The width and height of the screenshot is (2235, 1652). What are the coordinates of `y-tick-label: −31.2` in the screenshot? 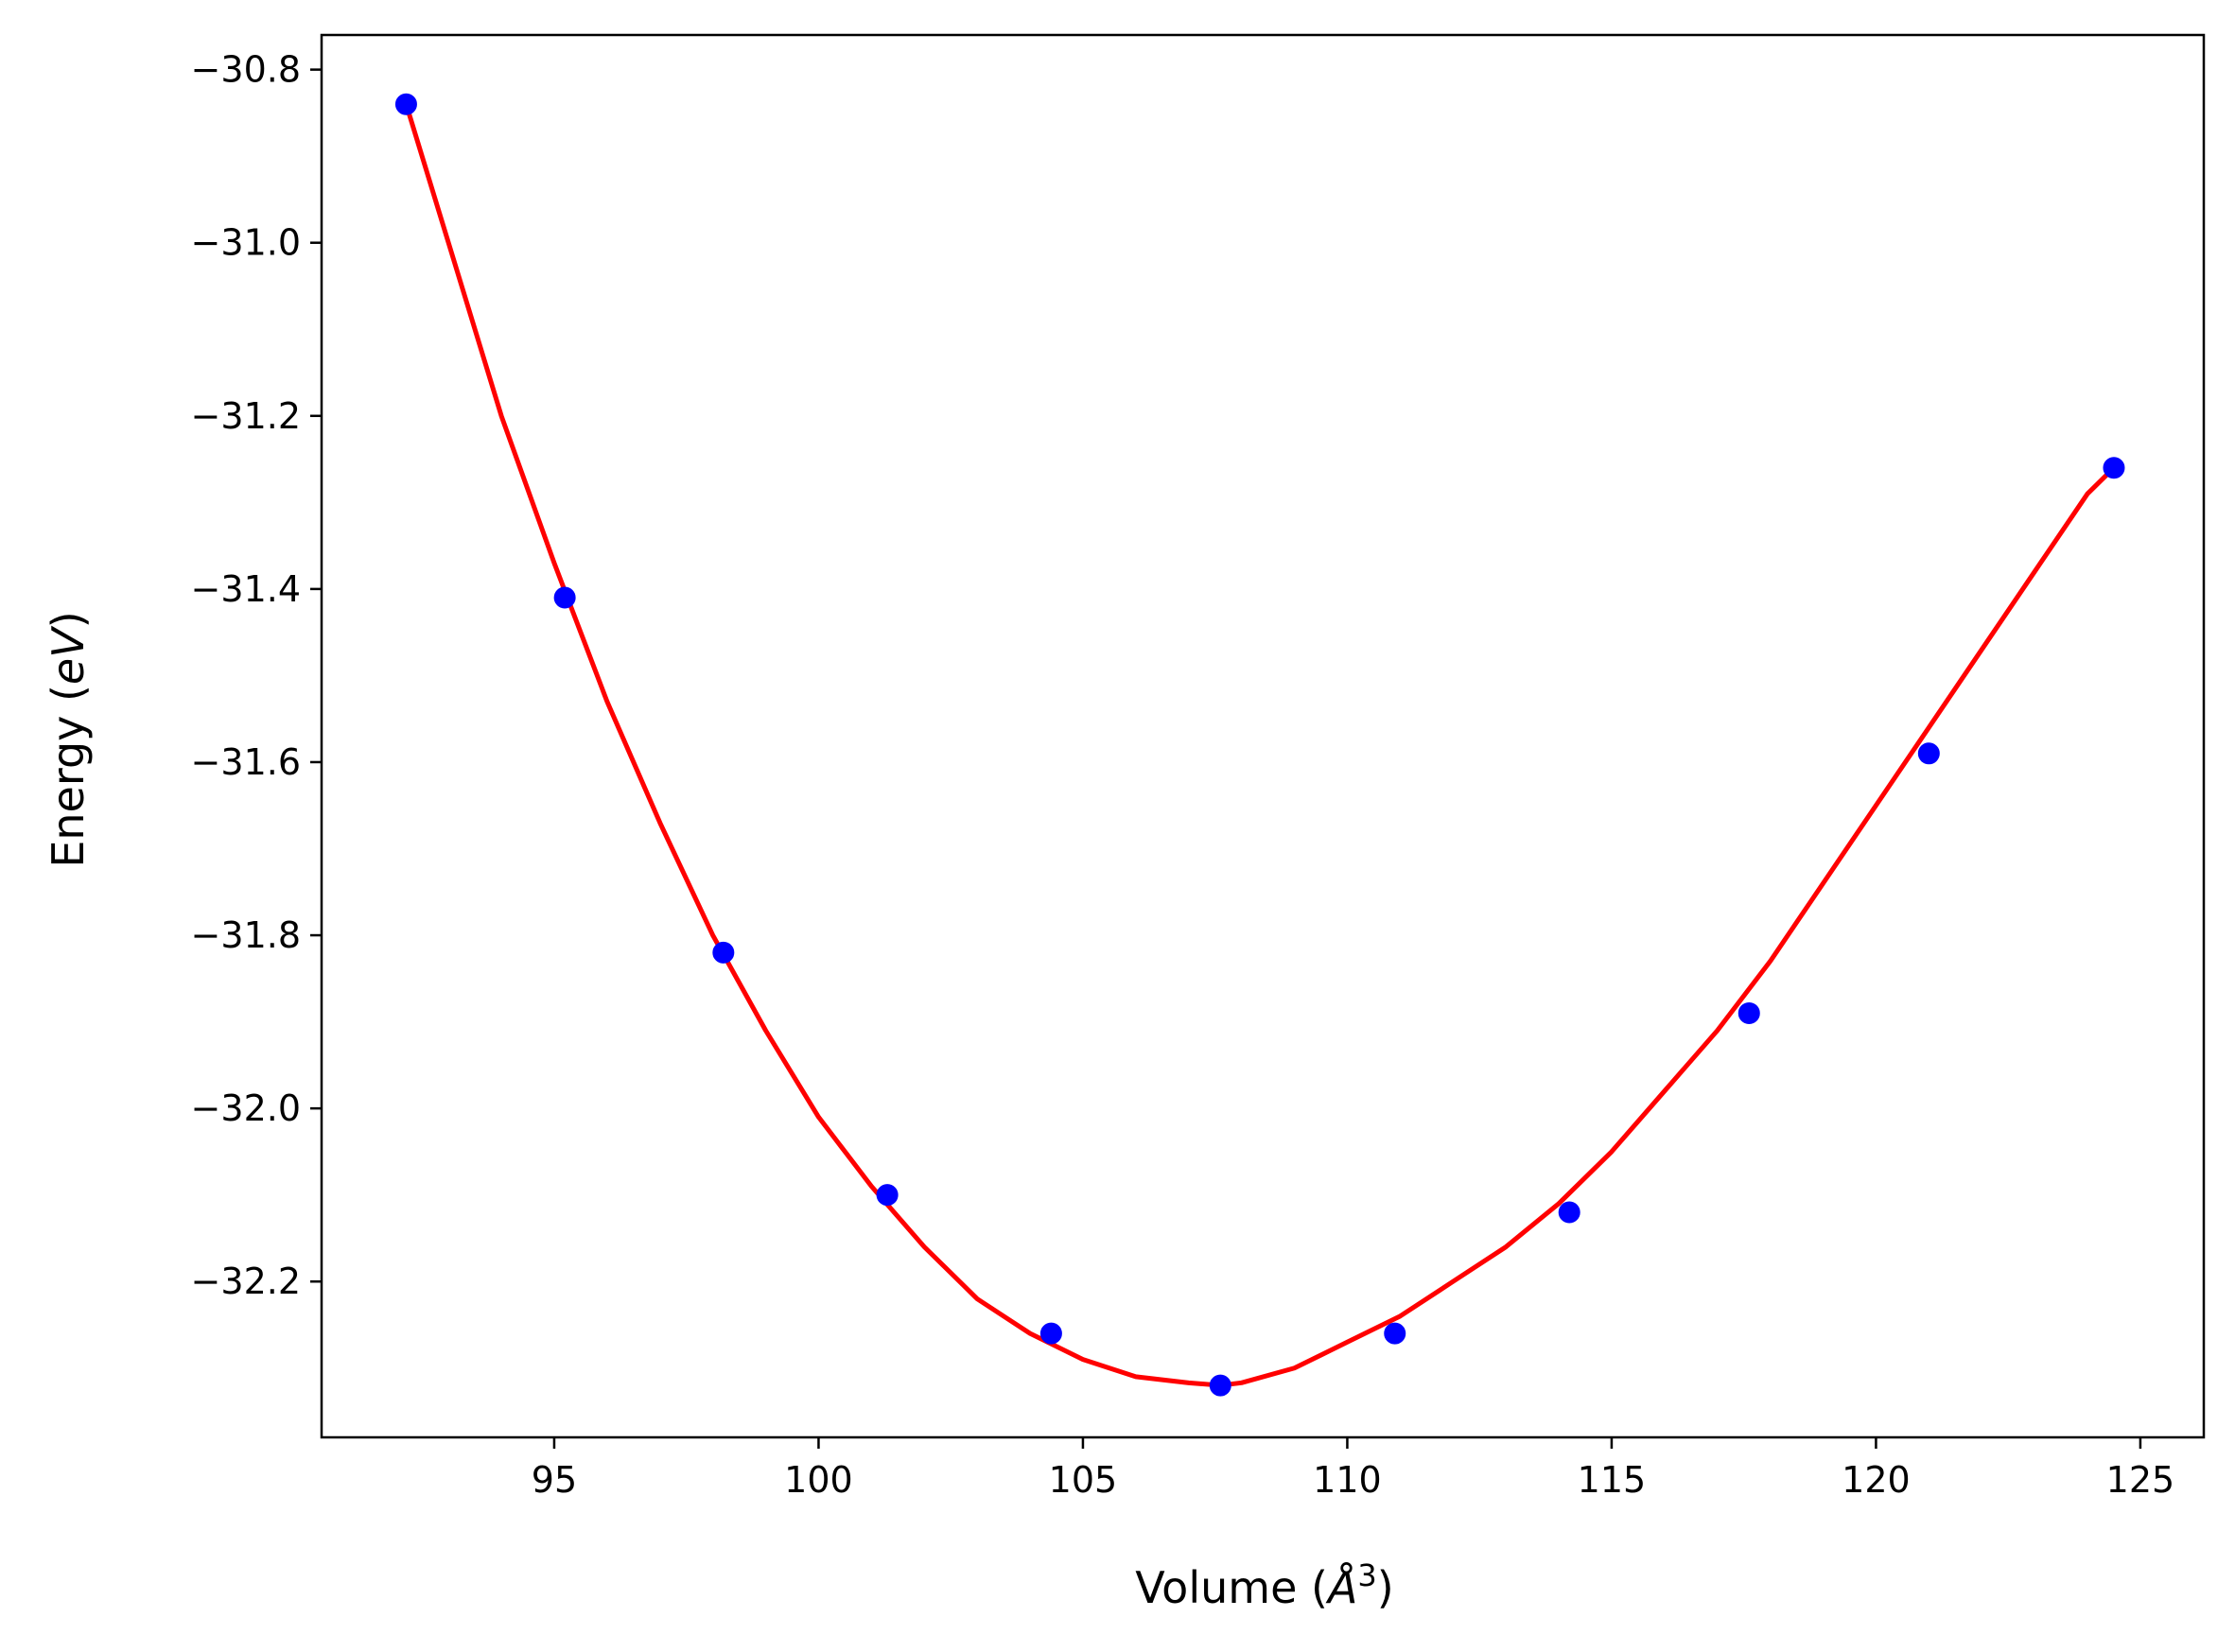 It's located at (246, 416).